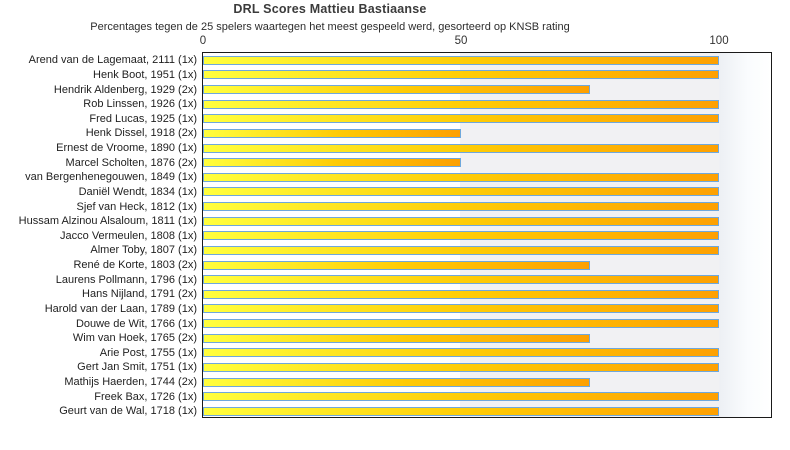 This screenshot has height=450, width=790. Describe the element at coordinates (141, 133) in the screenshot. I see `row-label-5: Henk Dissel, 1918 (2x)` at that location.